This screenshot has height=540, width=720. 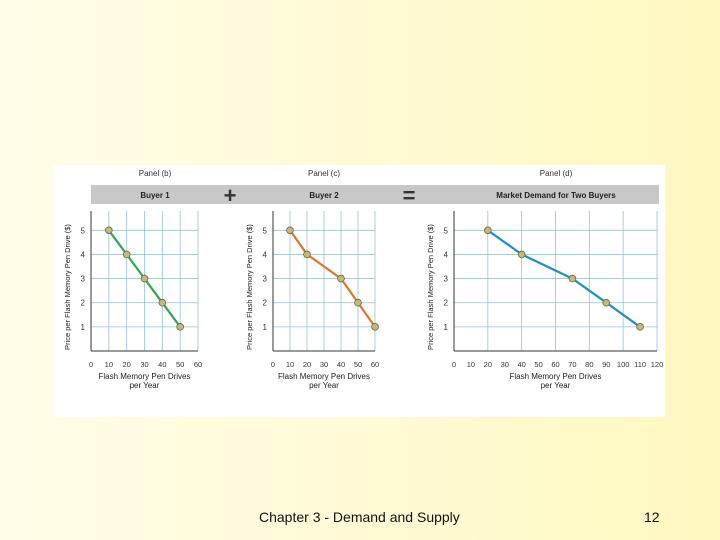 I want to click on equals-operator: =, so click(x=409, y=195).